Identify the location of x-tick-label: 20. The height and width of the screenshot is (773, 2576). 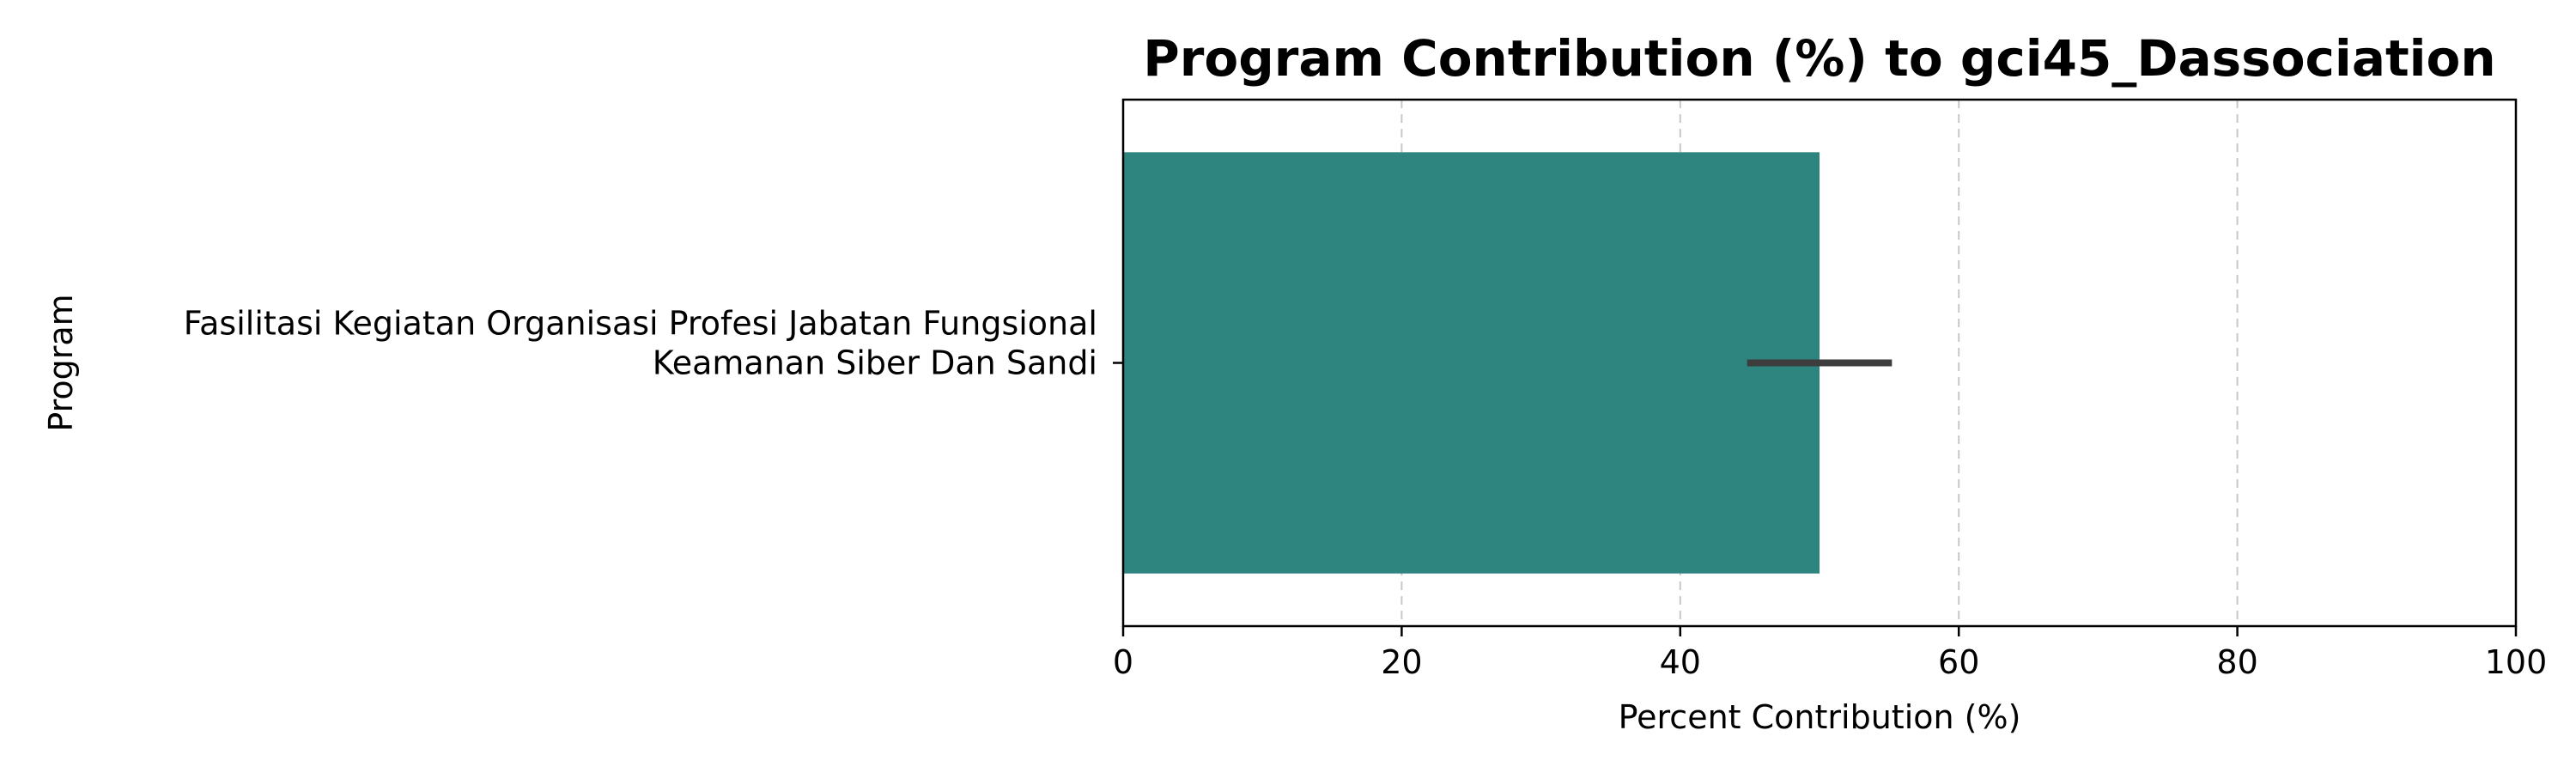
(1401, 662).